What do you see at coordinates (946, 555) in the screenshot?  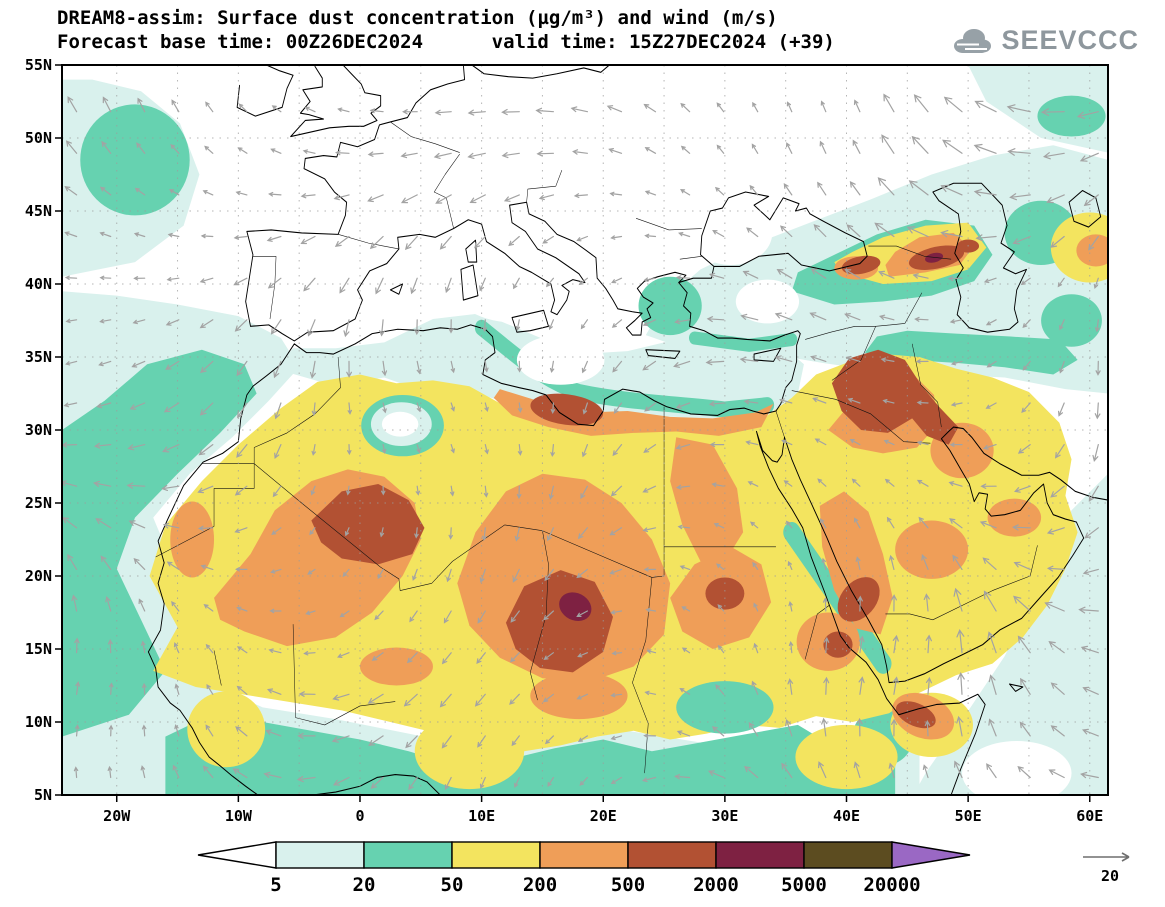 I see `coastline-arabia` at bounding box center [946, 555].